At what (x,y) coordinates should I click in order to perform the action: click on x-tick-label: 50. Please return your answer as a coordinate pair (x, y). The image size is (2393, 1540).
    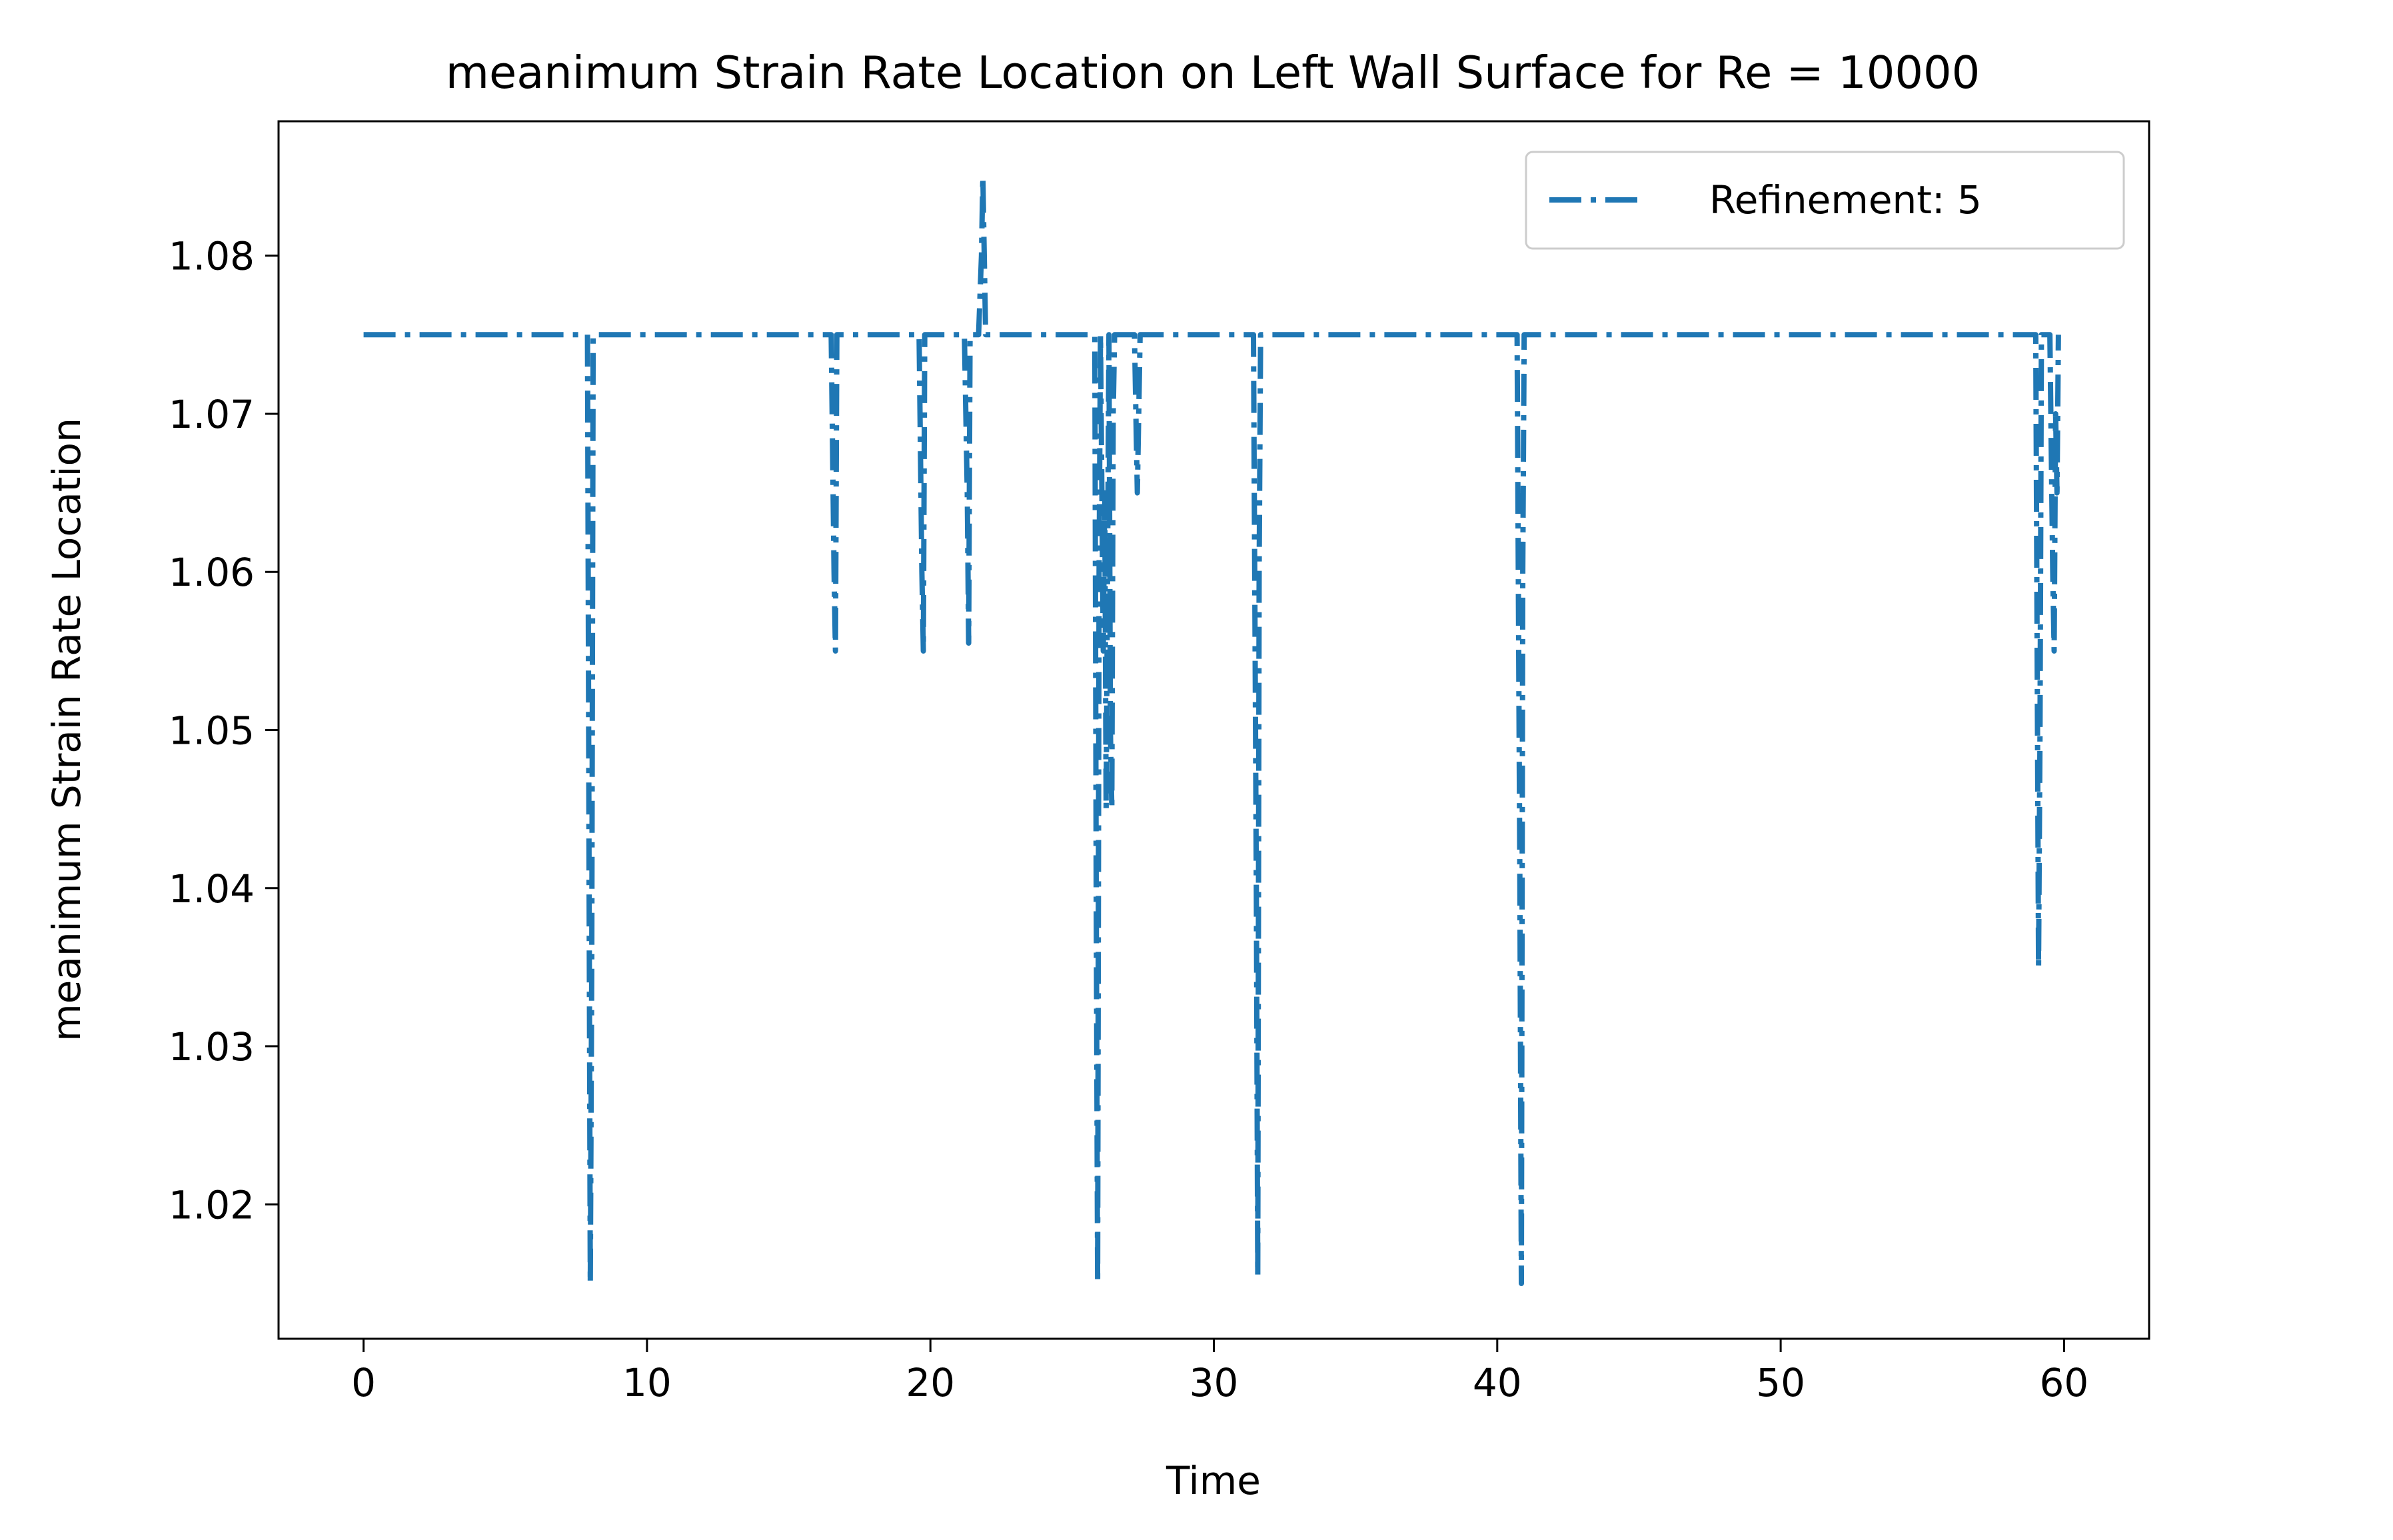
    Looking at the image, I should click on (1780, 1382).